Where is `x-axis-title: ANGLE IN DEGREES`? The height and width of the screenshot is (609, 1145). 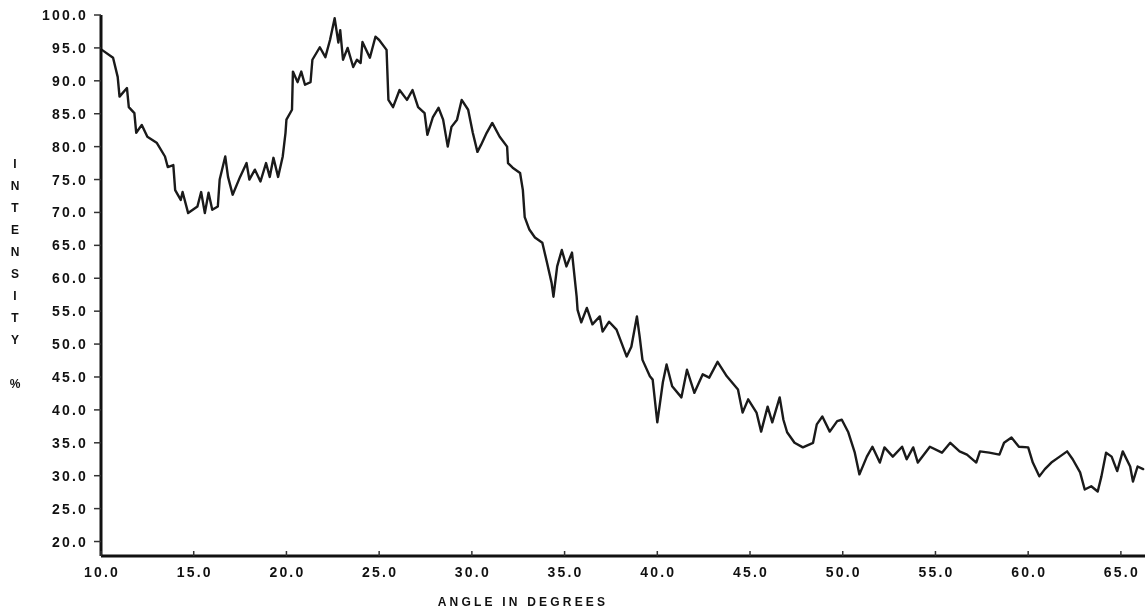
x-axis-title: ANGLE IN DEGREES is located at coordinates (523, 602).